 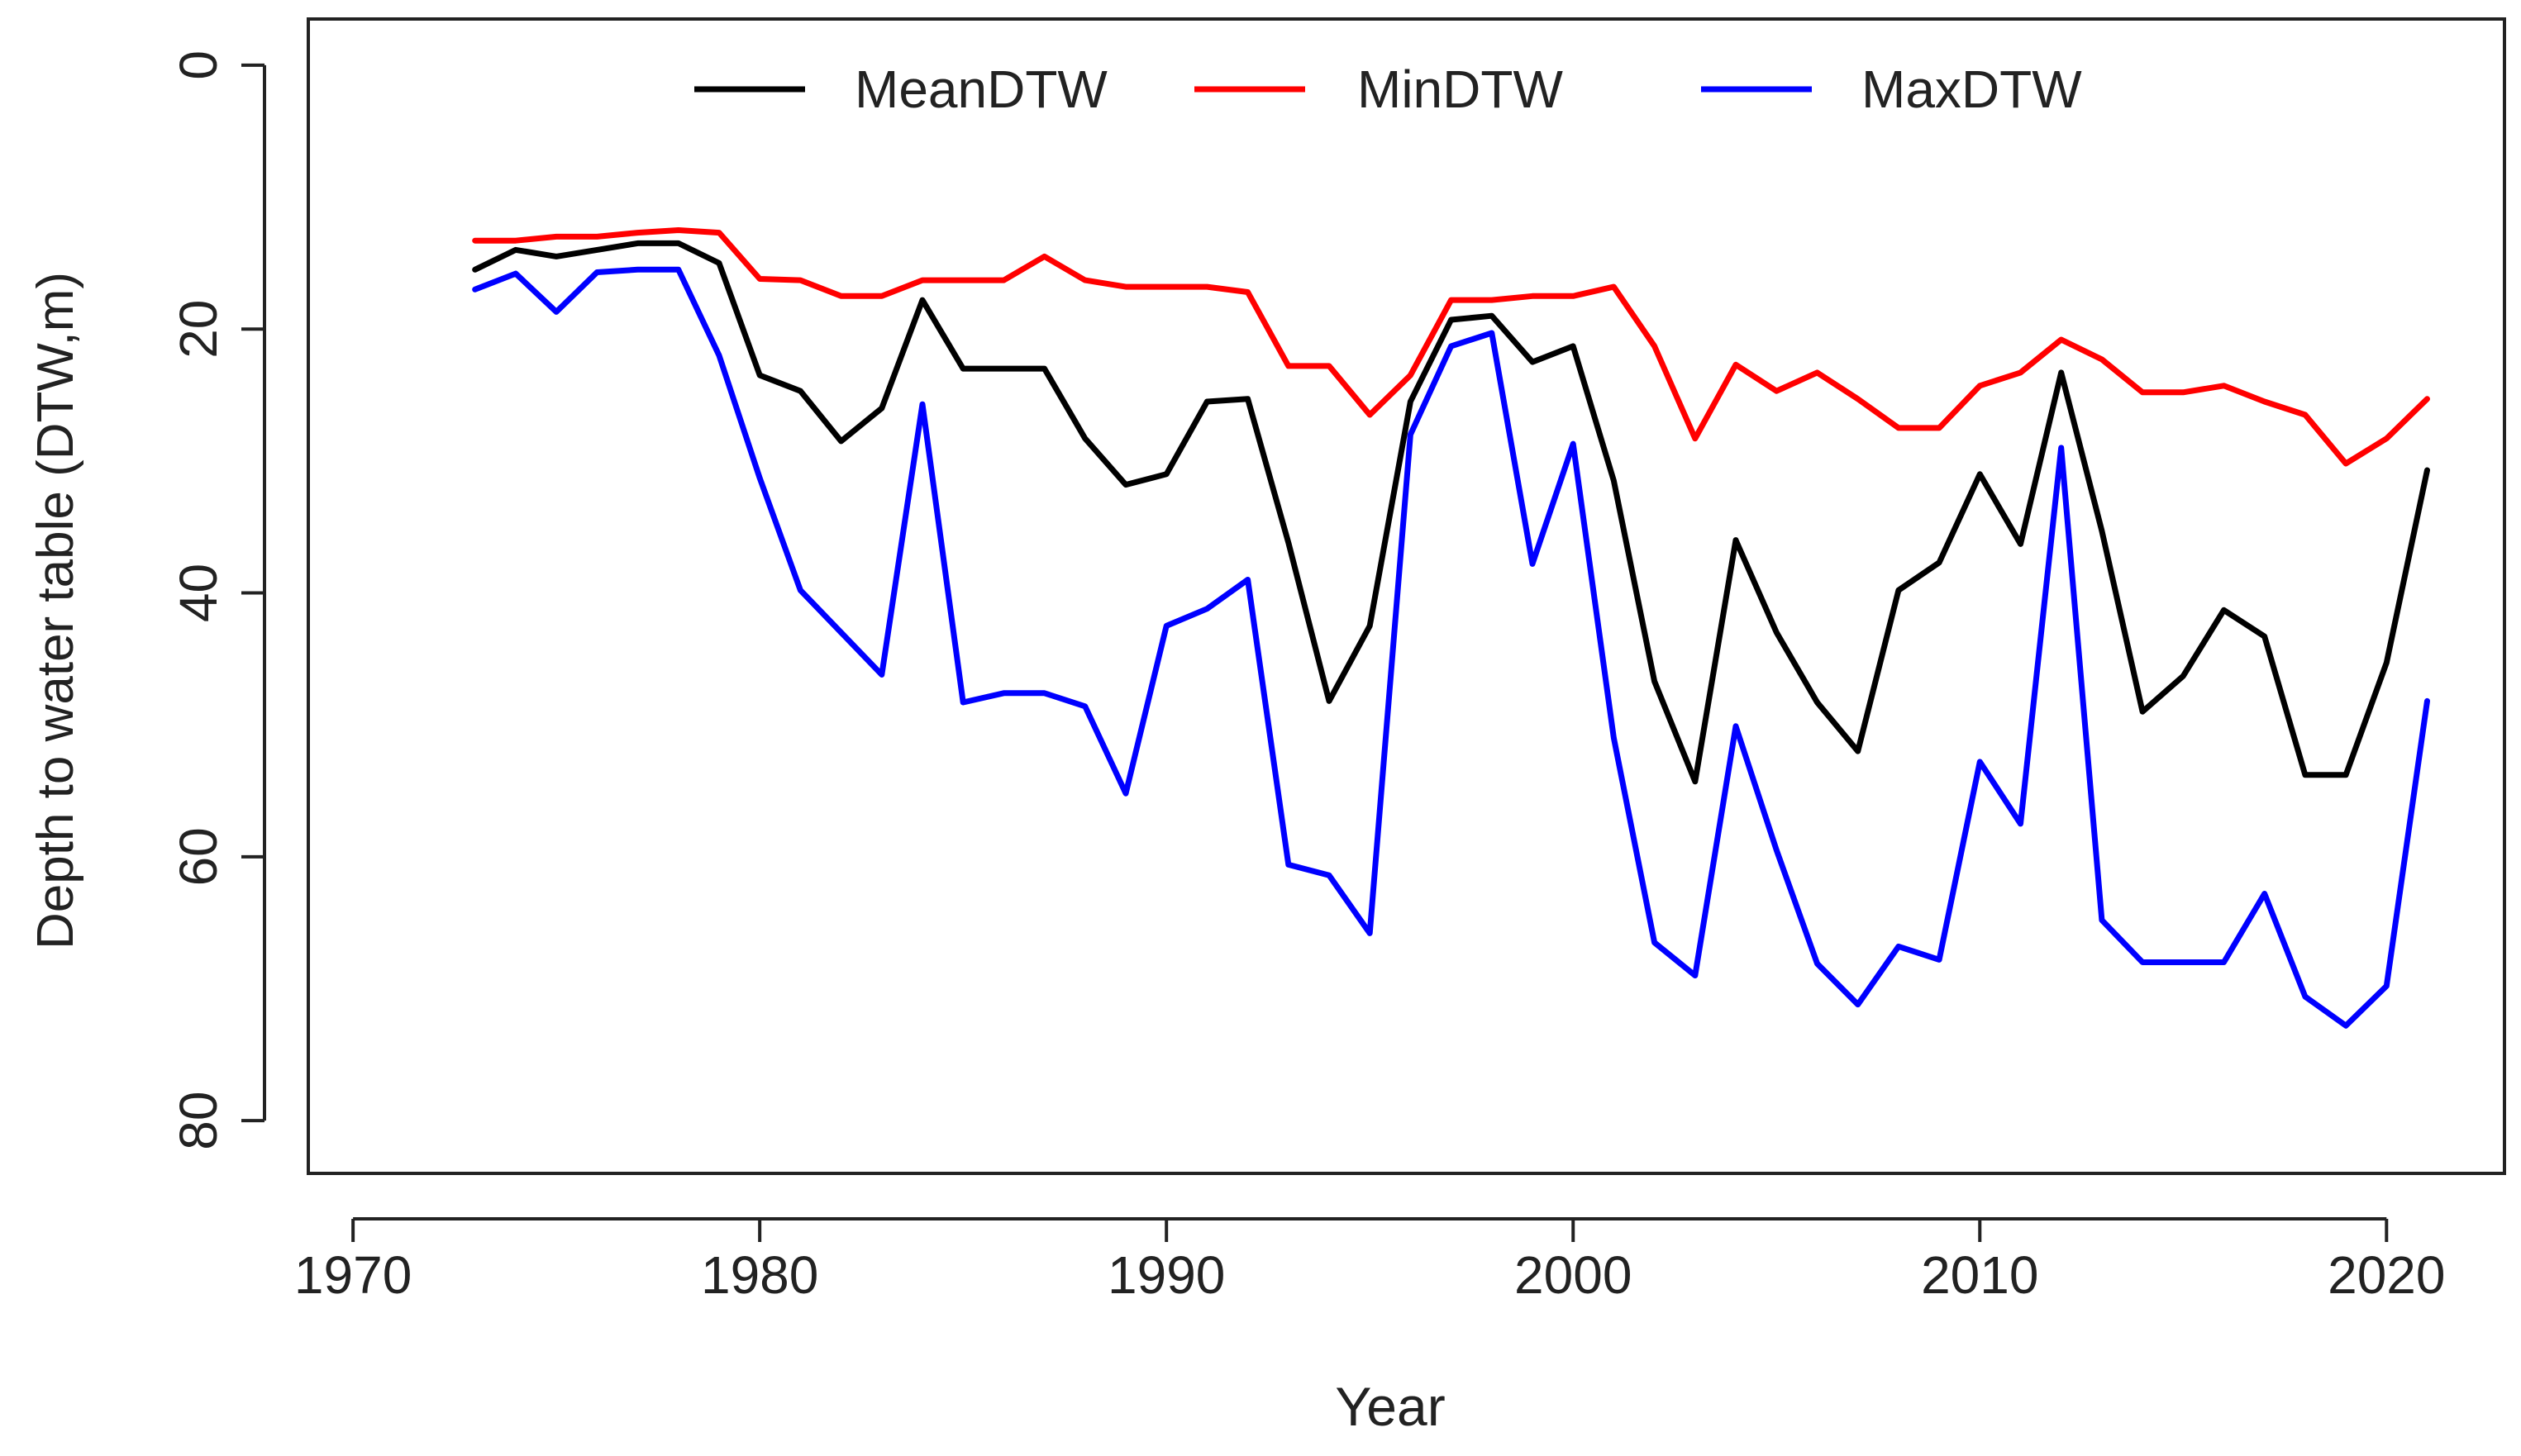 What do you see at coordinates (1460, 89) in the screenshot?
I see `legend-label-mindtw: MinDTW` at bounding box center [1460, 89].